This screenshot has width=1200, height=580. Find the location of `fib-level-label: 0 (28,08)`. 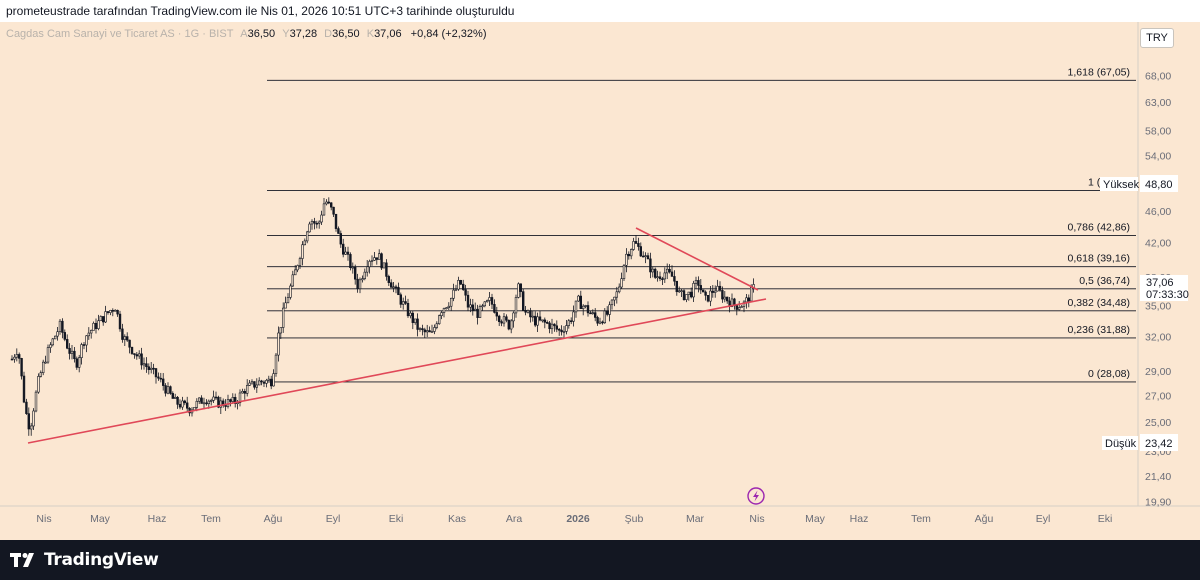

fib-level-label: 0 (28,08) is located at coordinates (1109, 374).